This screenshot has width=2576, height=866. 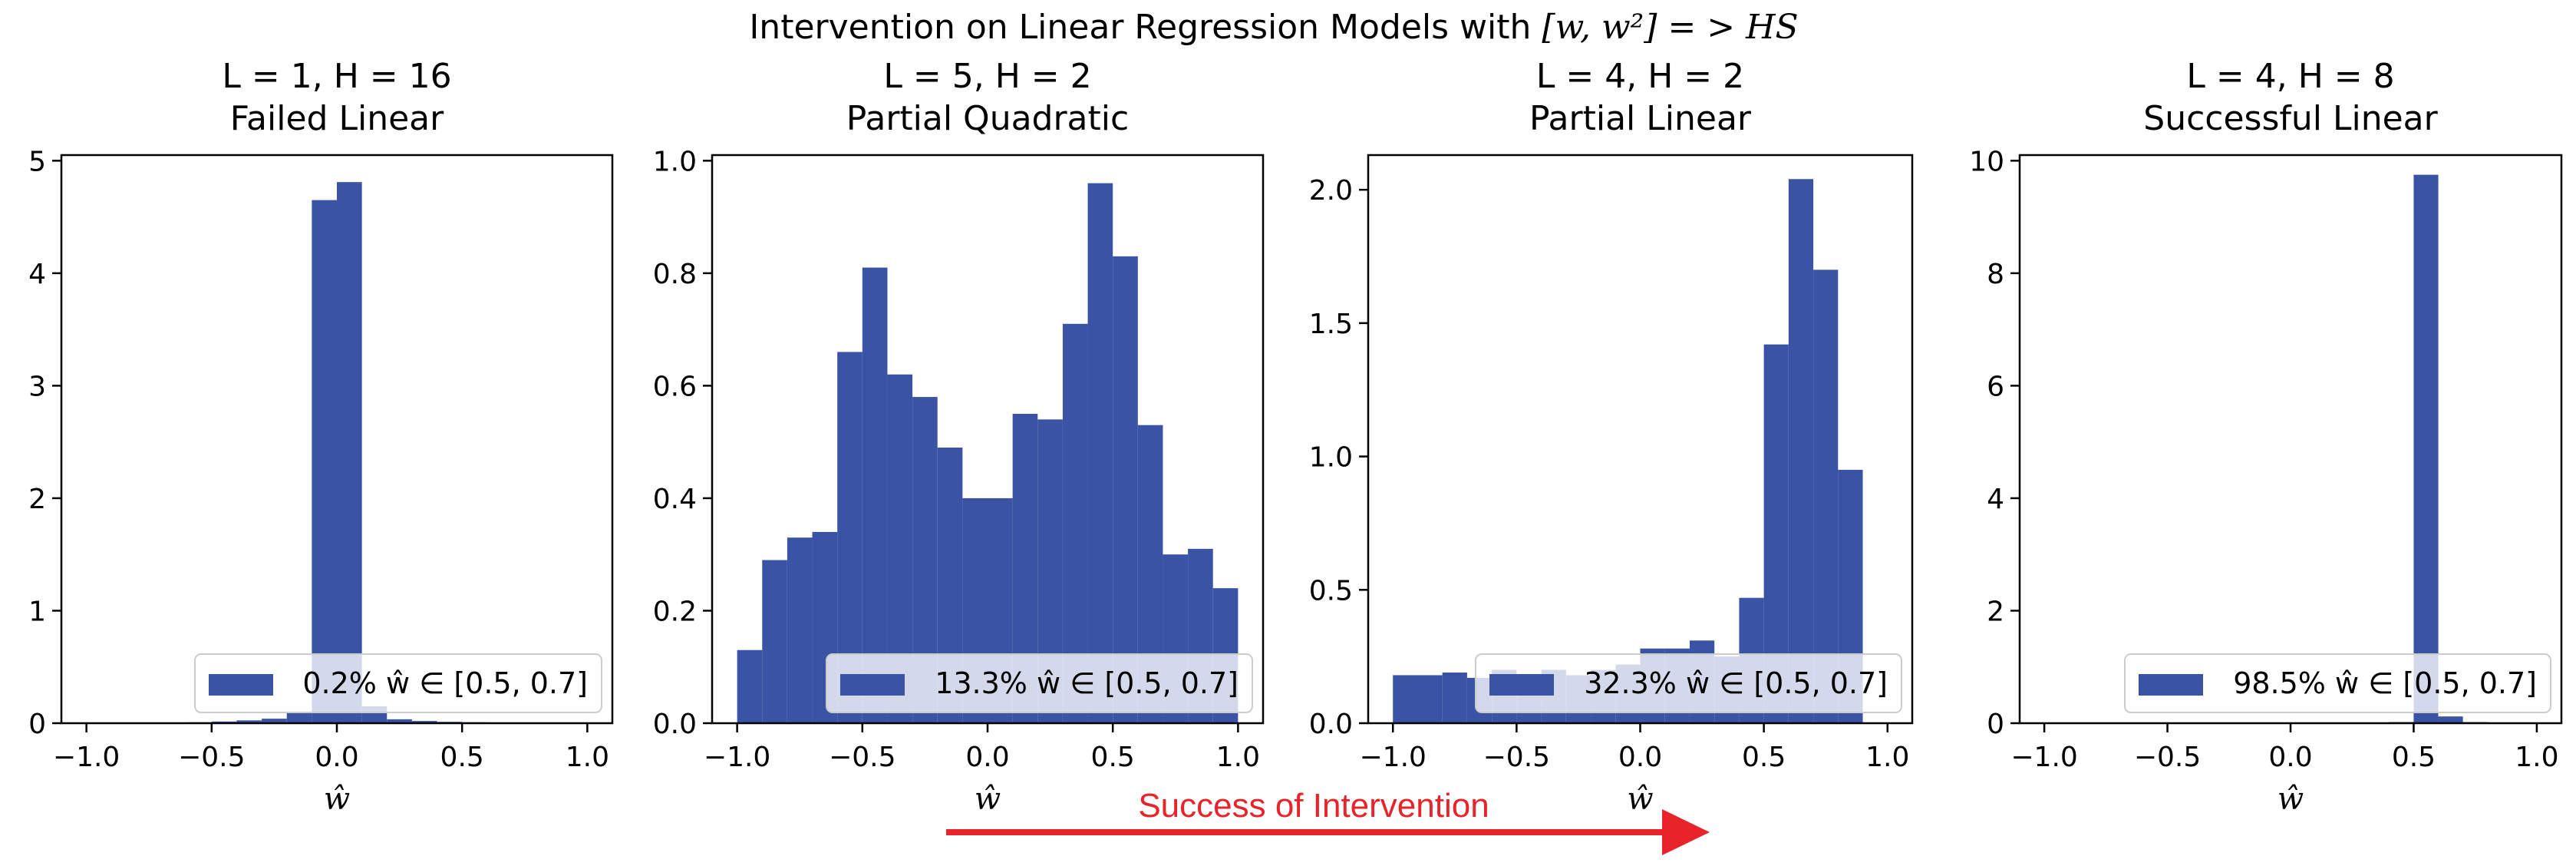 What do you see at coordinates (37, 161) in the screenshot?
I see `y-tick-label: 5` at bounding box center [37, 161].